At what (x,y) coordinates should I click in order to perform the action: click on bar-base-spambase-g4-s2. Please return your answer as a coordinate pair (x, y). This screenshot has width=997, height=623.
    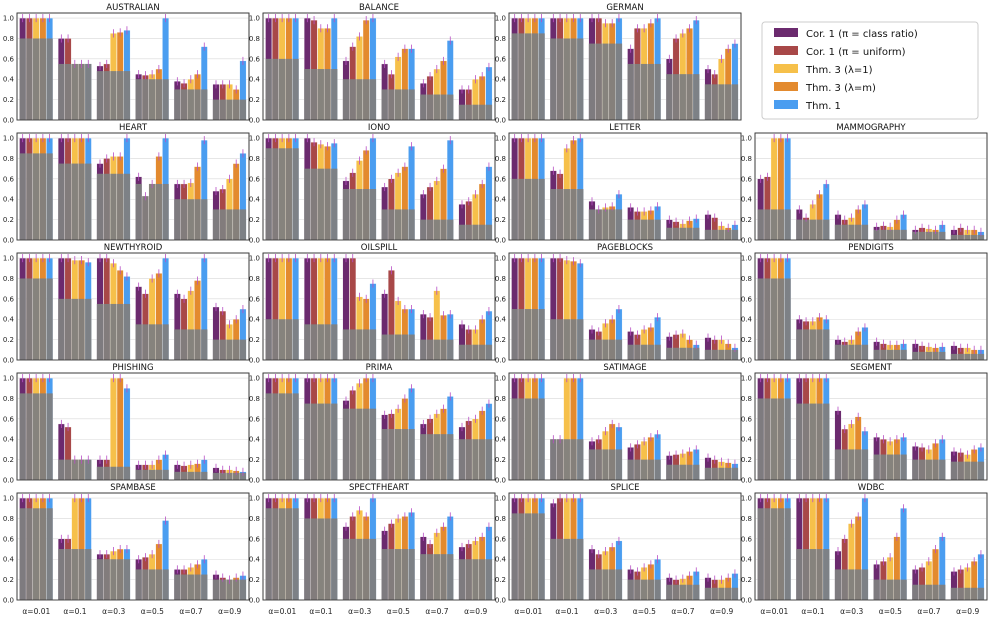
    Looking at the image, I should click on (190, 587).